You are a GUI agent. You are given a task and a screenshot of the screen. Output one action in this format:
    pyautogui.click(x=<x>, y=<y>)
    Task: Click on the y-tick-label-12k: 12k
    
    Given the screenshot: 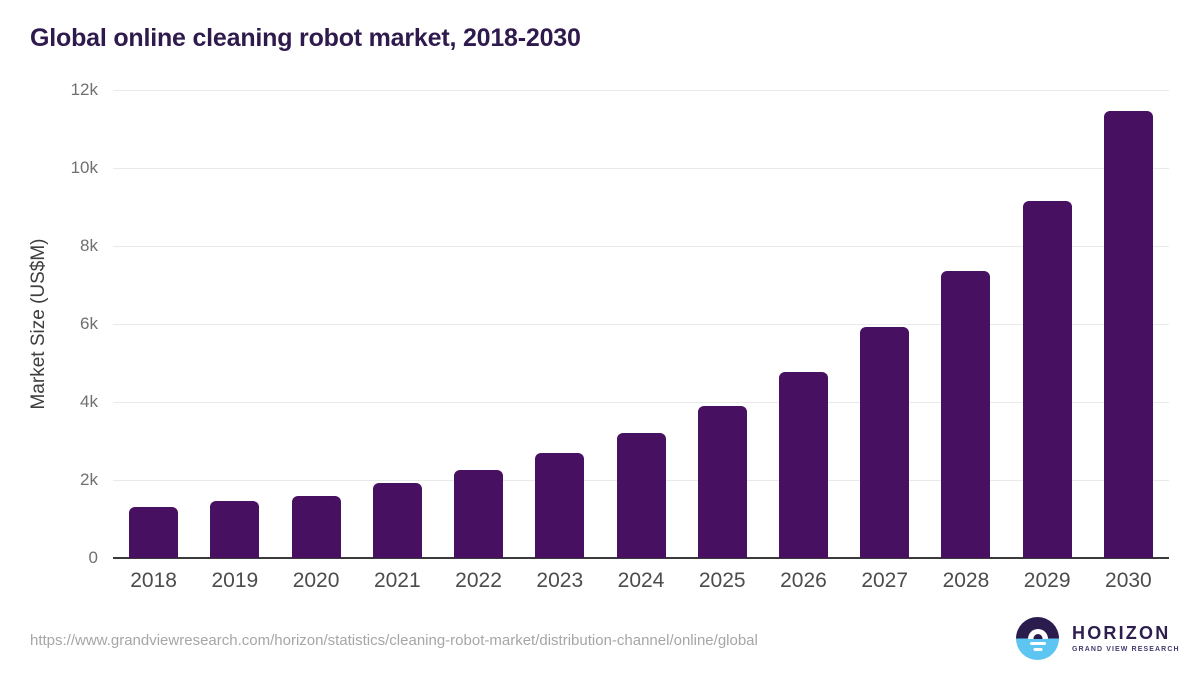 What is the action you would take?
    pyautogui.click(x=84, y=89)
    